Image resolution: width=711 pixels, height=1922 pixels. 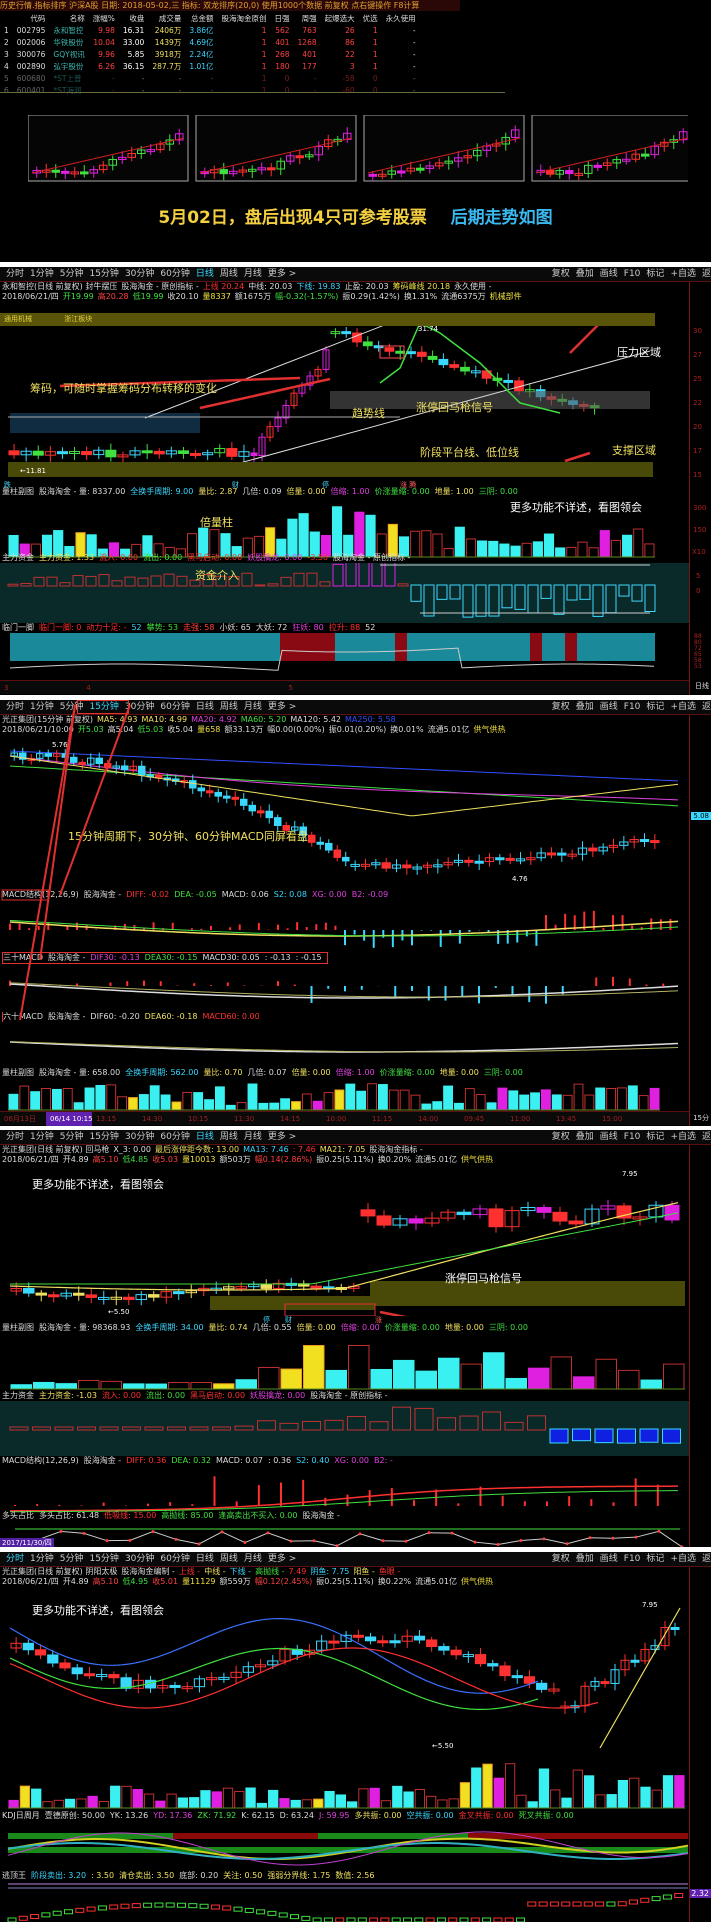 I want to click on column-header: 收盘, so click(x=137, y=18).